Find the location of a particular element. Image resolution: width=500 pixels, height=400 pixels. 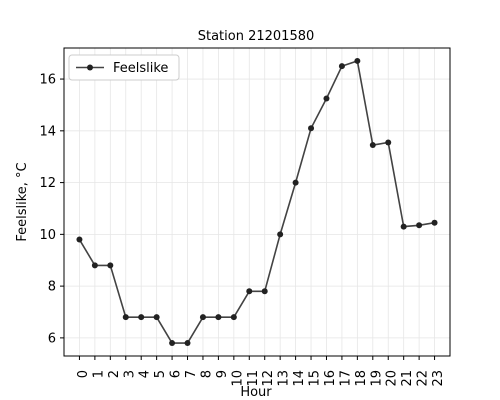

legend-label: Feelslike is located at coordinates (140, 68).